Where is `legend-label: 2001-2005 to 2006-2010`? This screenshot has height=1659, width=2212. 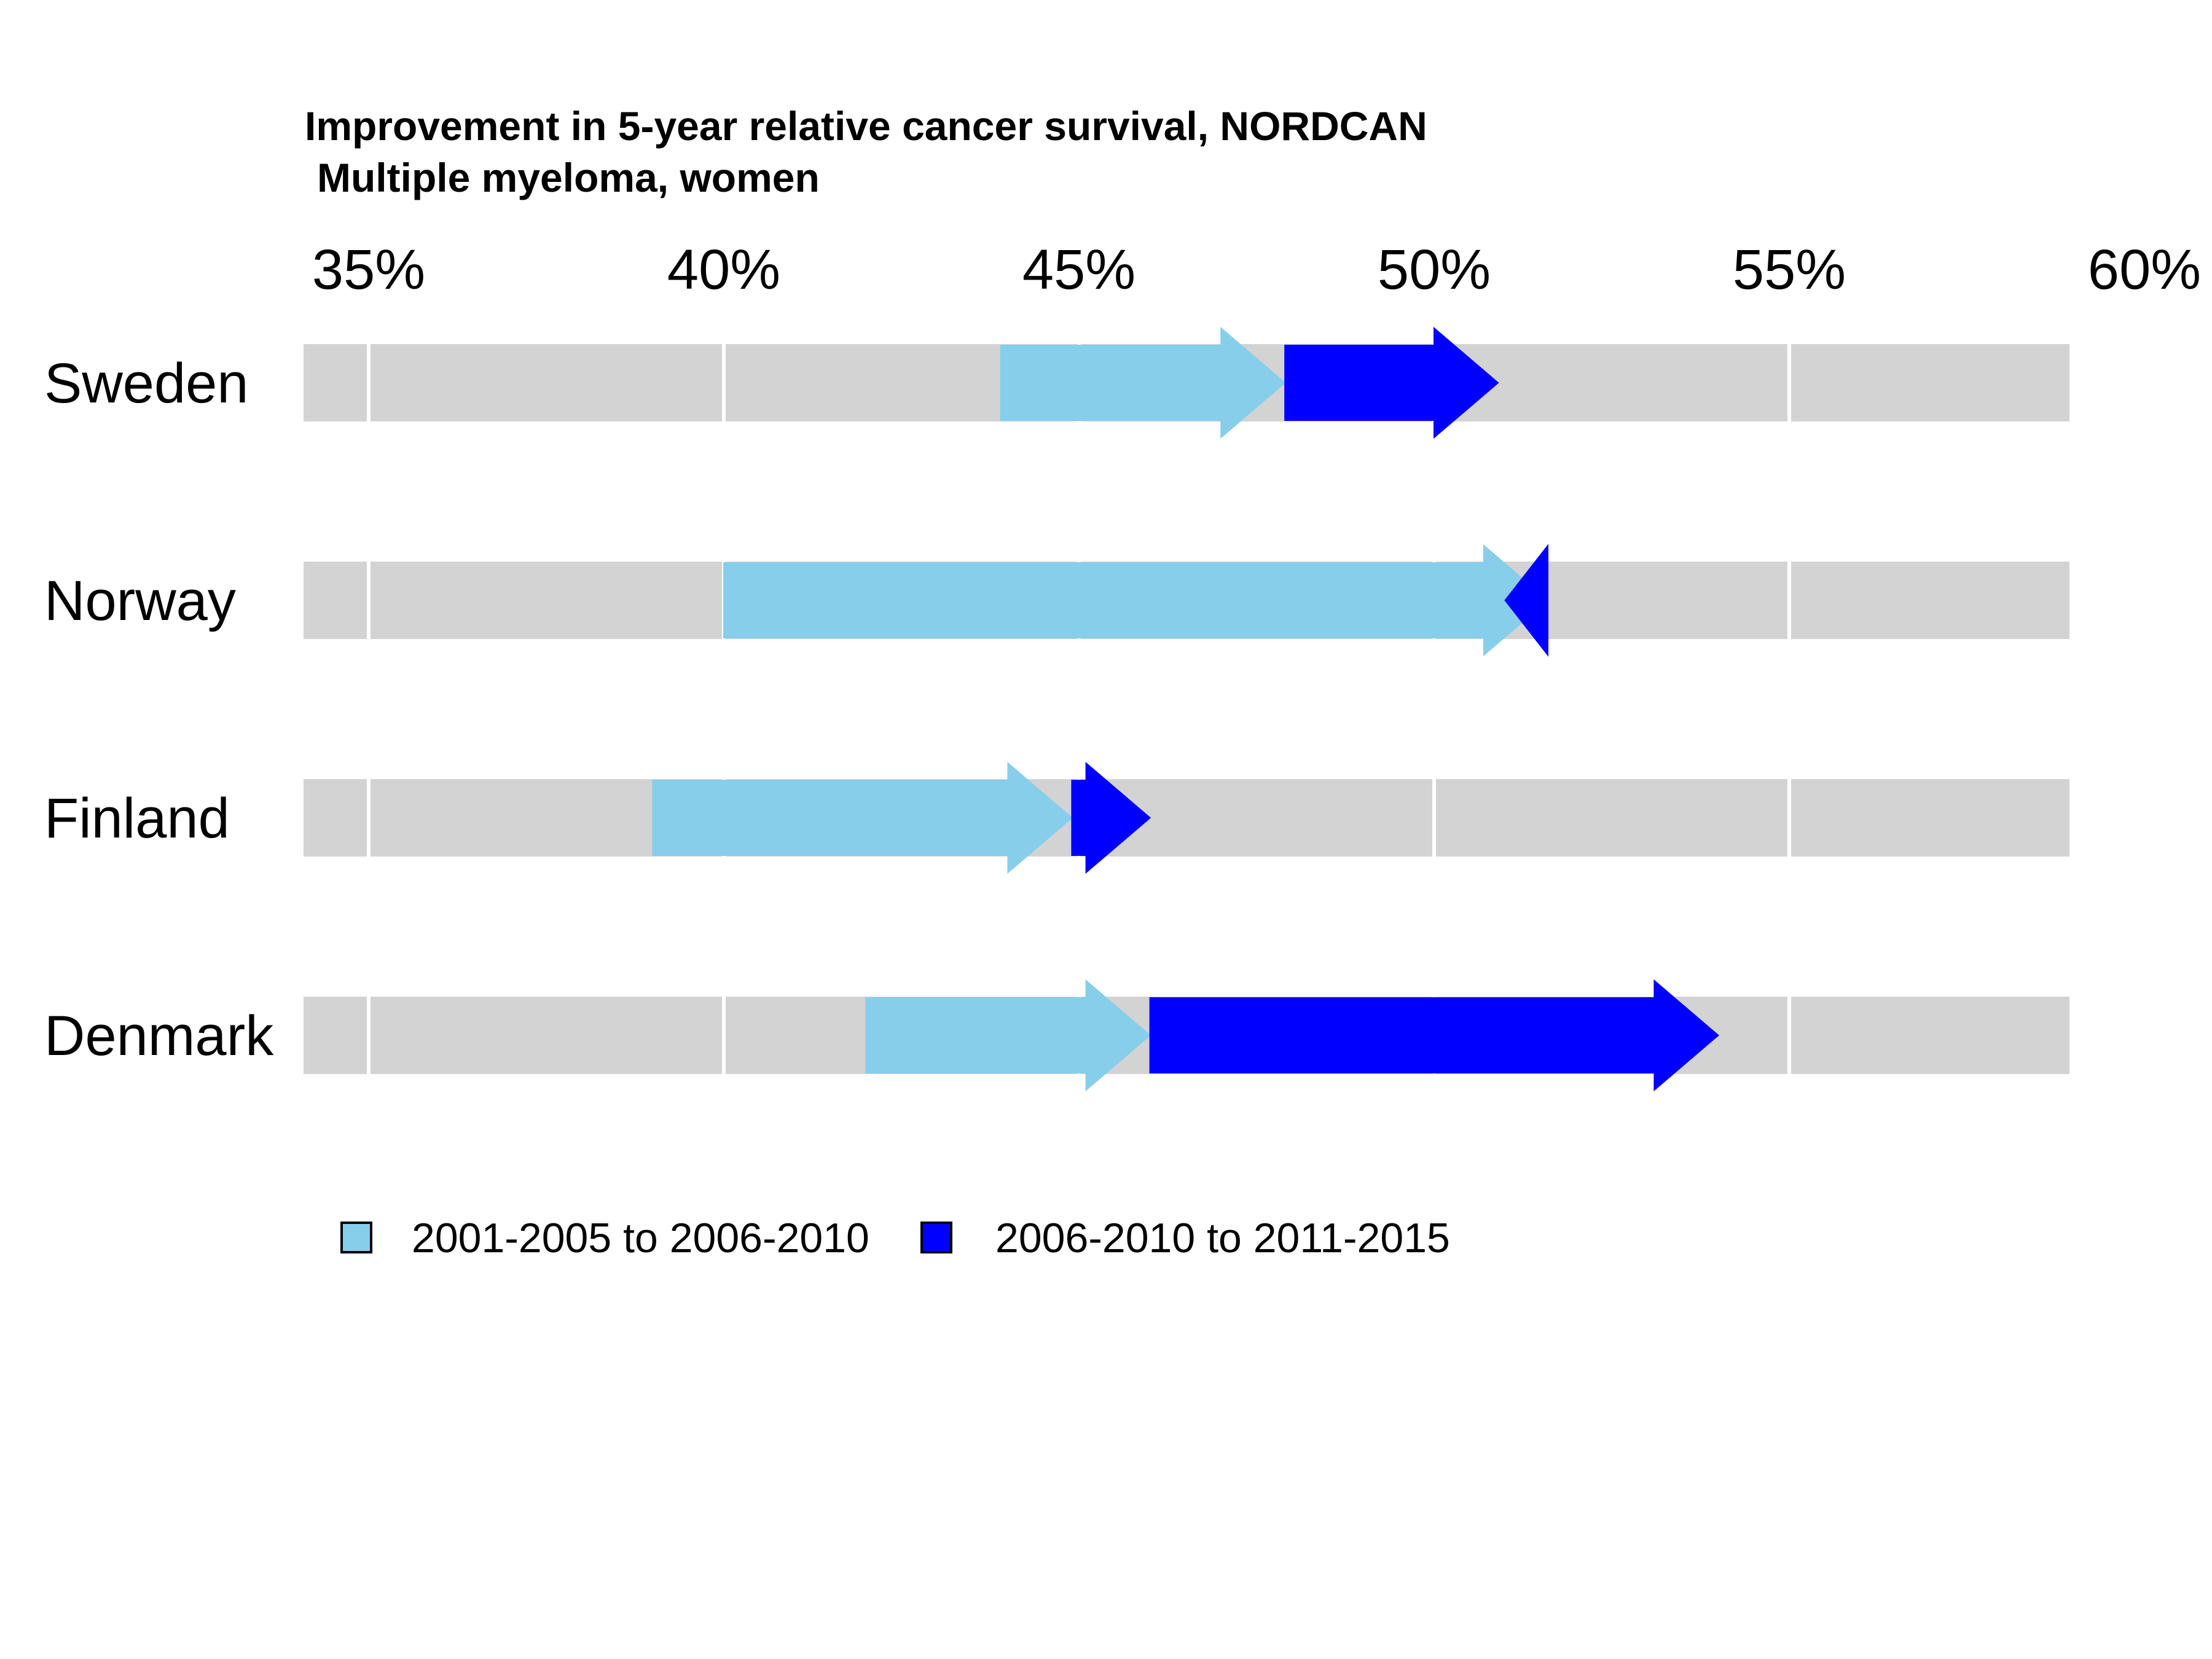
legend-label: 2001-2005 to 2006-2010 is located at coordinates (640, 1238).